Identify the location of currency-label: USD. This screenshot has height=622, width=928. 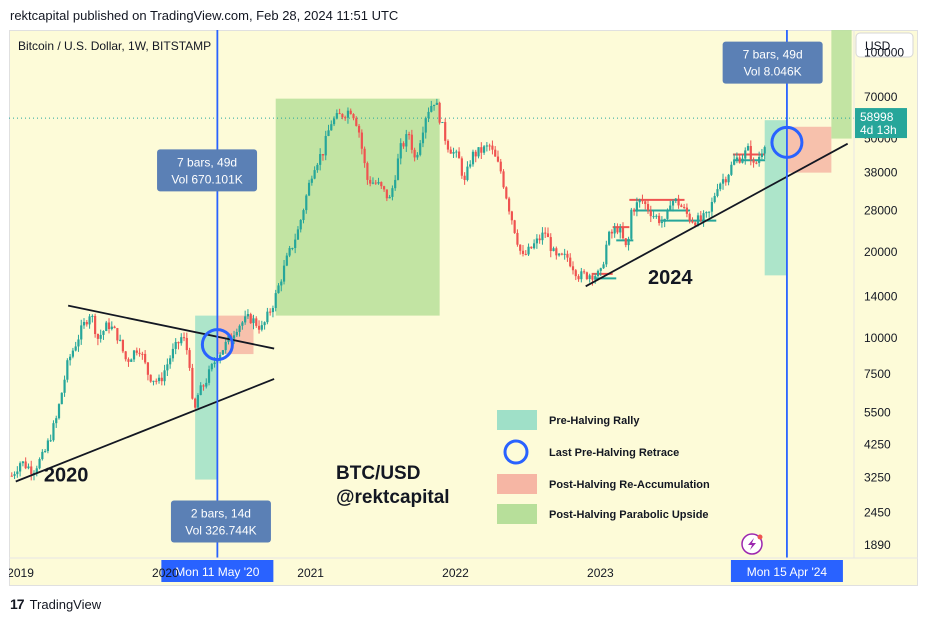
(878, 46).